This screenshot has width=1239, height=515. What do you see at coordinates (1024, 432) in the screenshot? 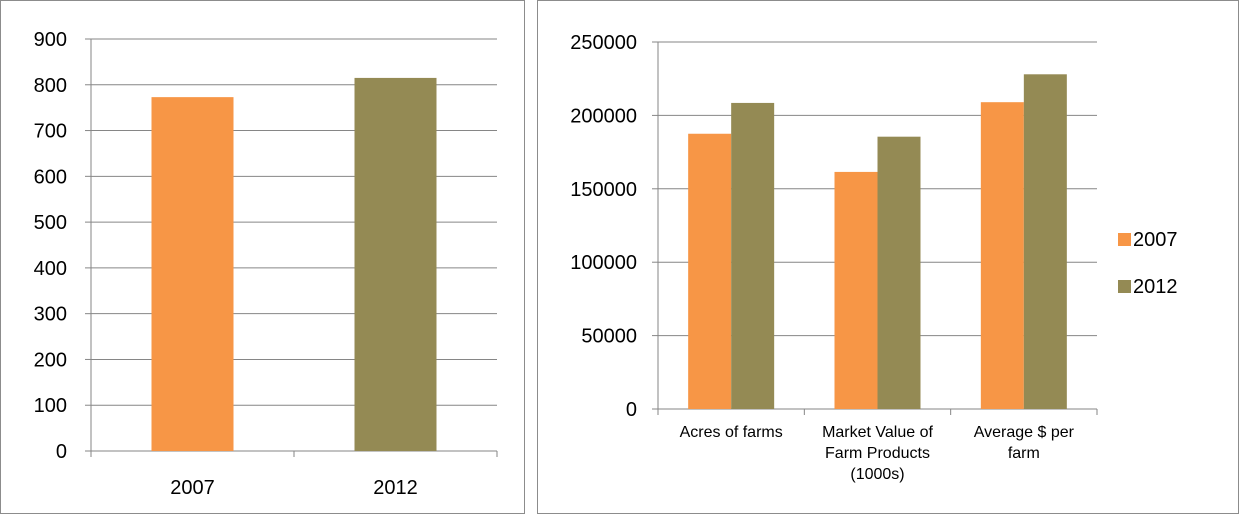
I see `x-tick-label: Average $ per` at bounding box center [1024, 432].